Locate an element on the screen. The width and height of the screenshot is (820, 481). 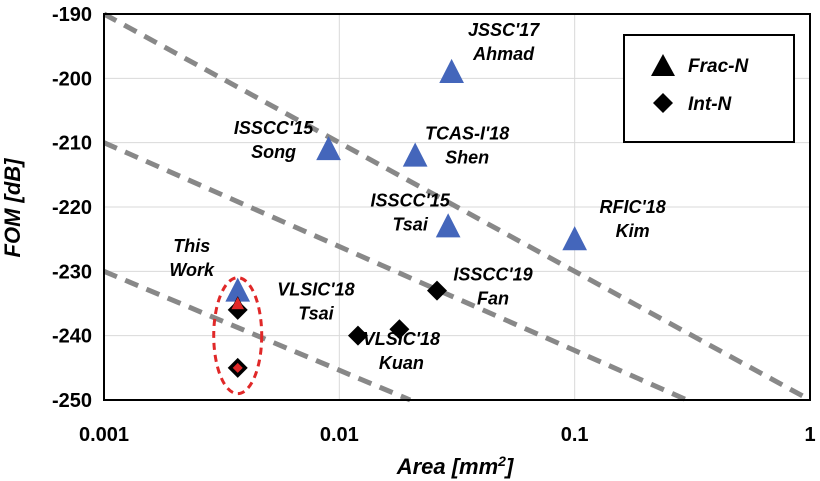
reference-line is located at coordinates (257, 336).